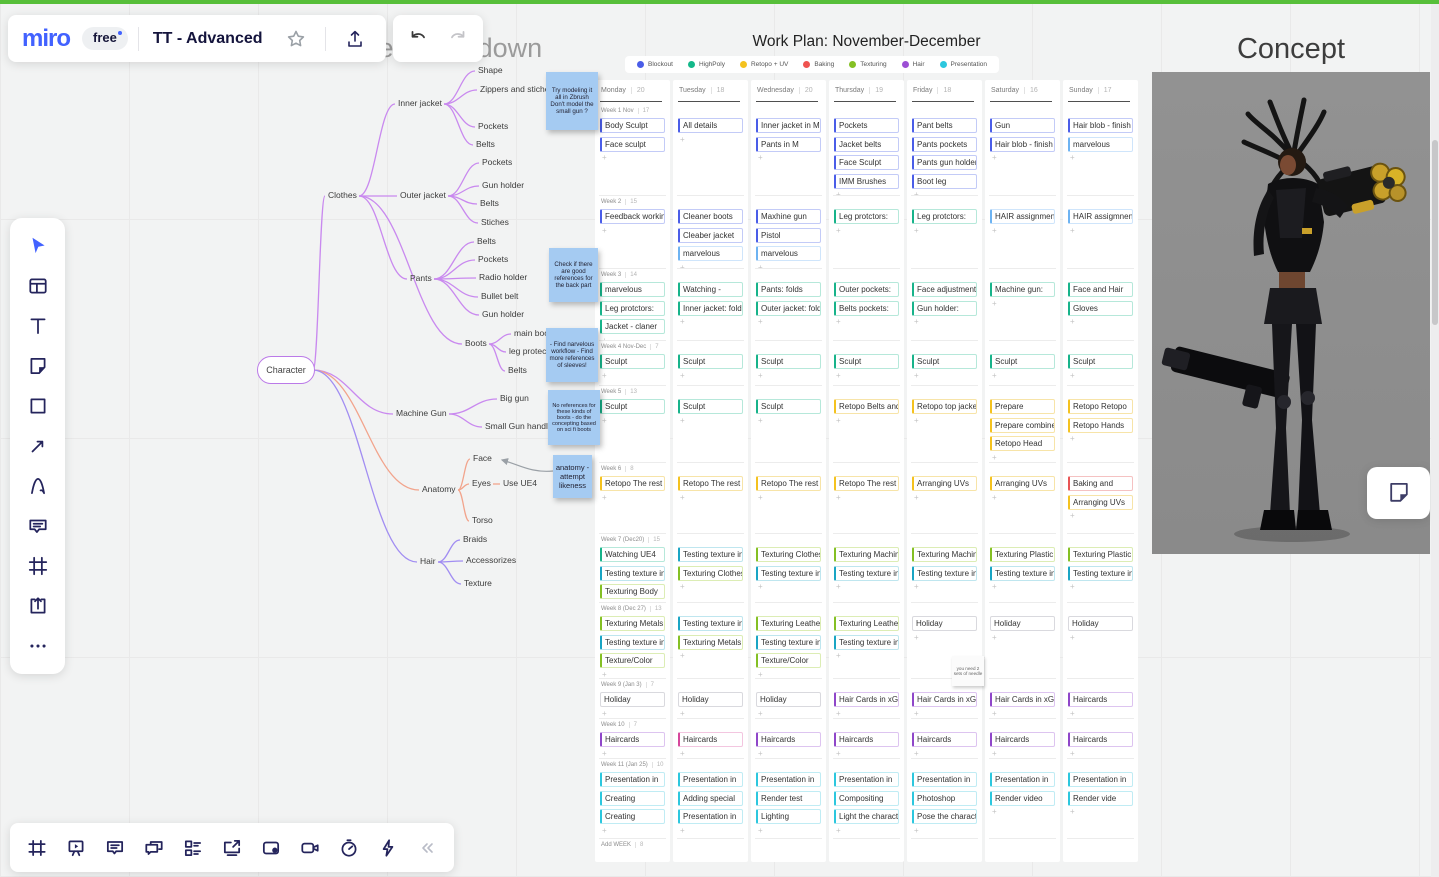 Image resolution: width=1439 pixels, height=877 pixels. What do you see at coordinates (632, 591) in the screenshot?
I see `plan-card: Texturing Body` at bounding box center [632, 591].